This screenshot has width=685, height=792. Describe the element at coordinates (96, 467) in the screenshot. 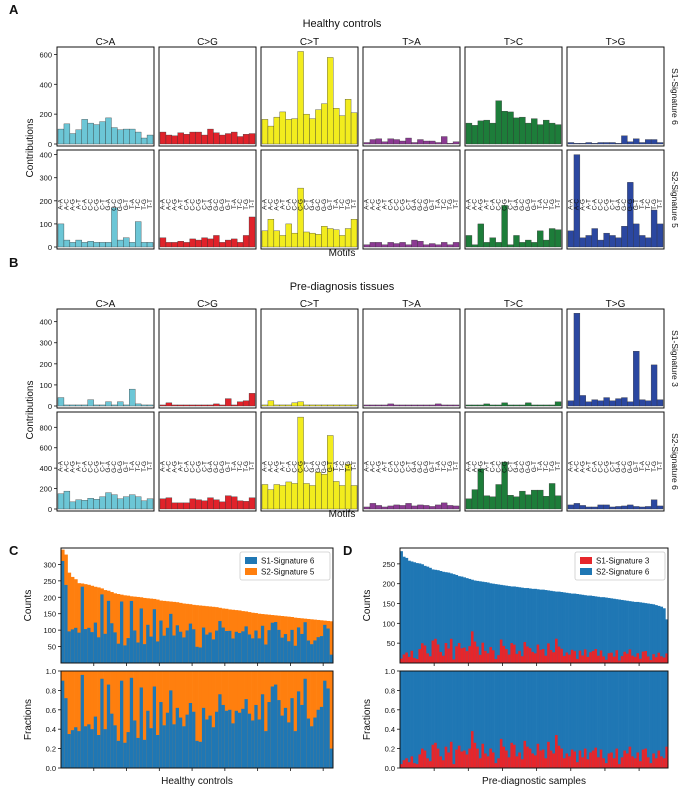

I see `motif-tick-label: C-G` at that location.